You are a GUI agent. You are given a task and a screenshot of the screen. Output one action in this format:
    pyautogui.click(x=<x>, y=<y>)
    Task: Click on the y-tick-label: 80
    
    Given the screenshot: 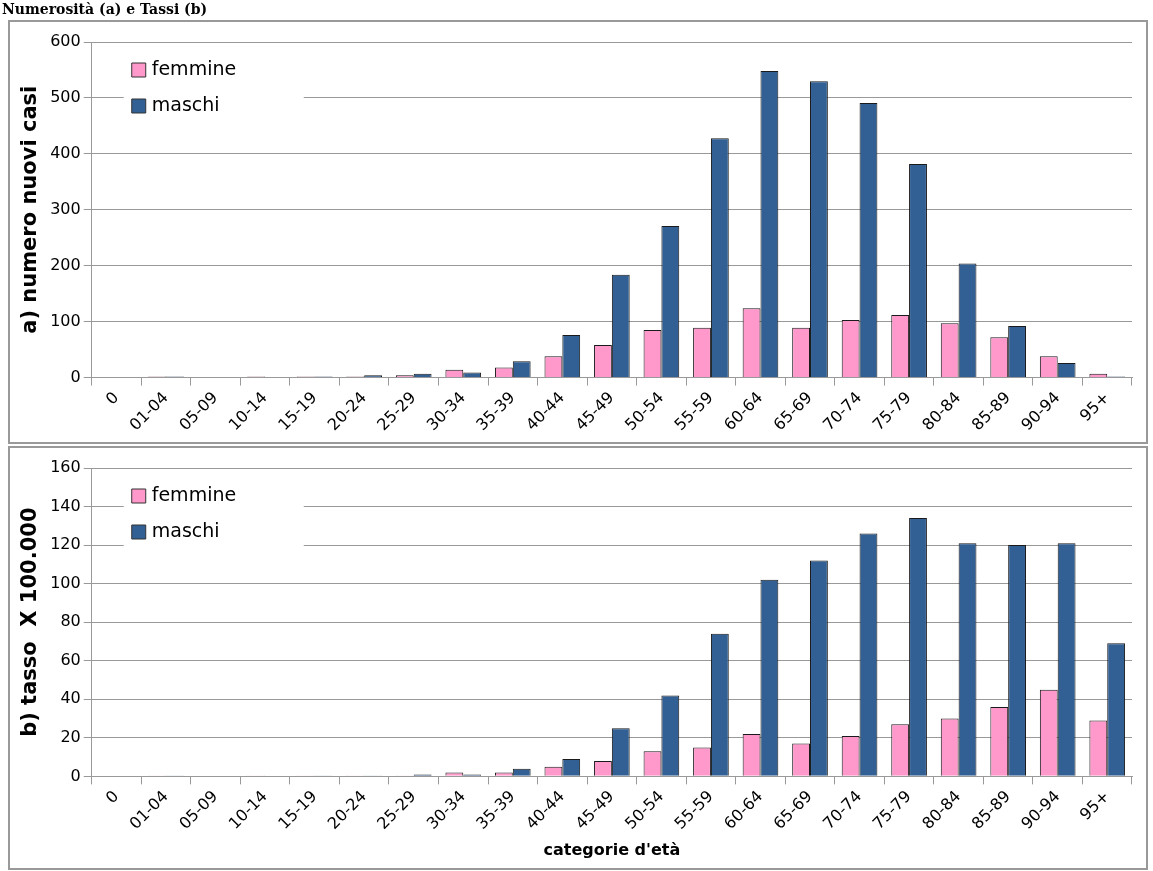 What is the action you would take?
    pyautogui.click(x=70, y=621)
    